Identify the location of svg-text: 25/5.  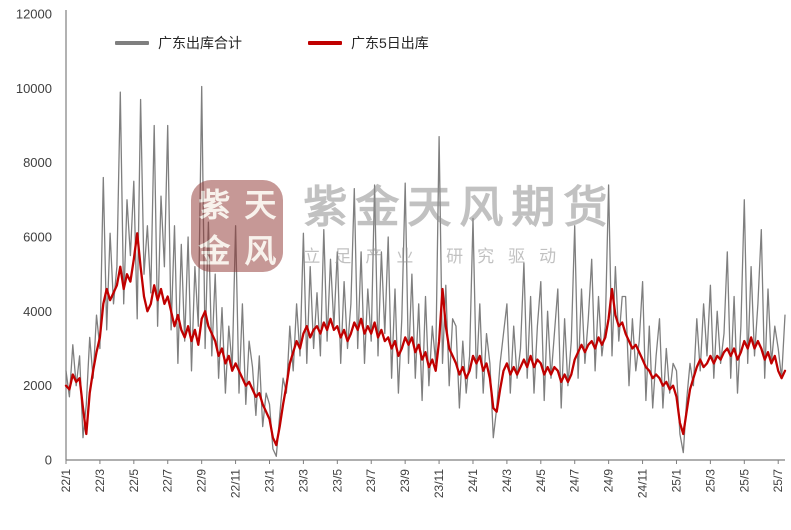
(744, 481).